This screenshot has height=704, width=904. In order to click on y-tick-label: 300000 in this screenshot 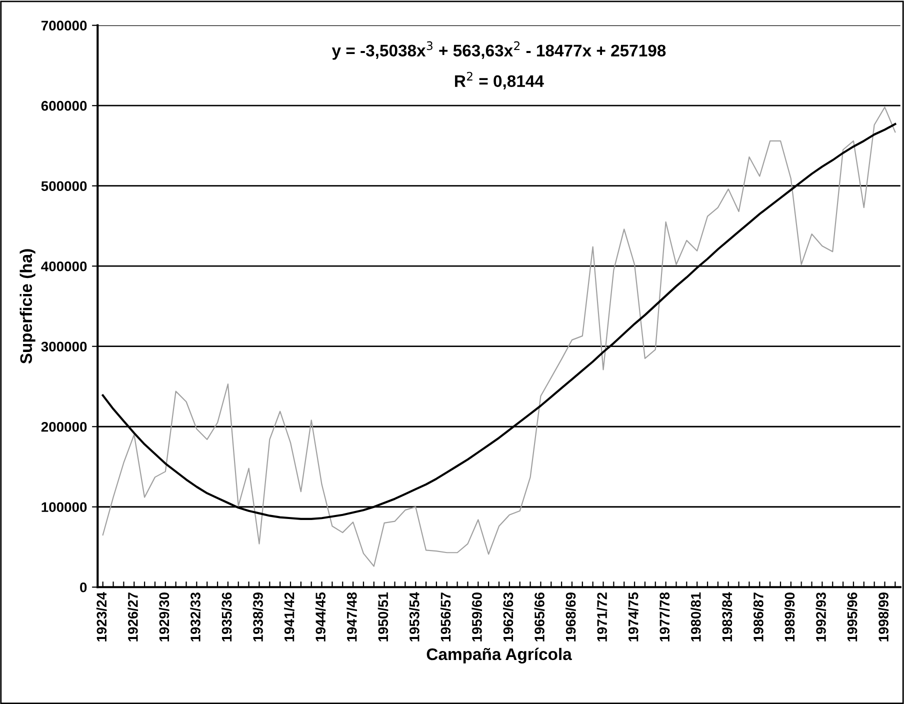, I will do `click(64, 347)`.